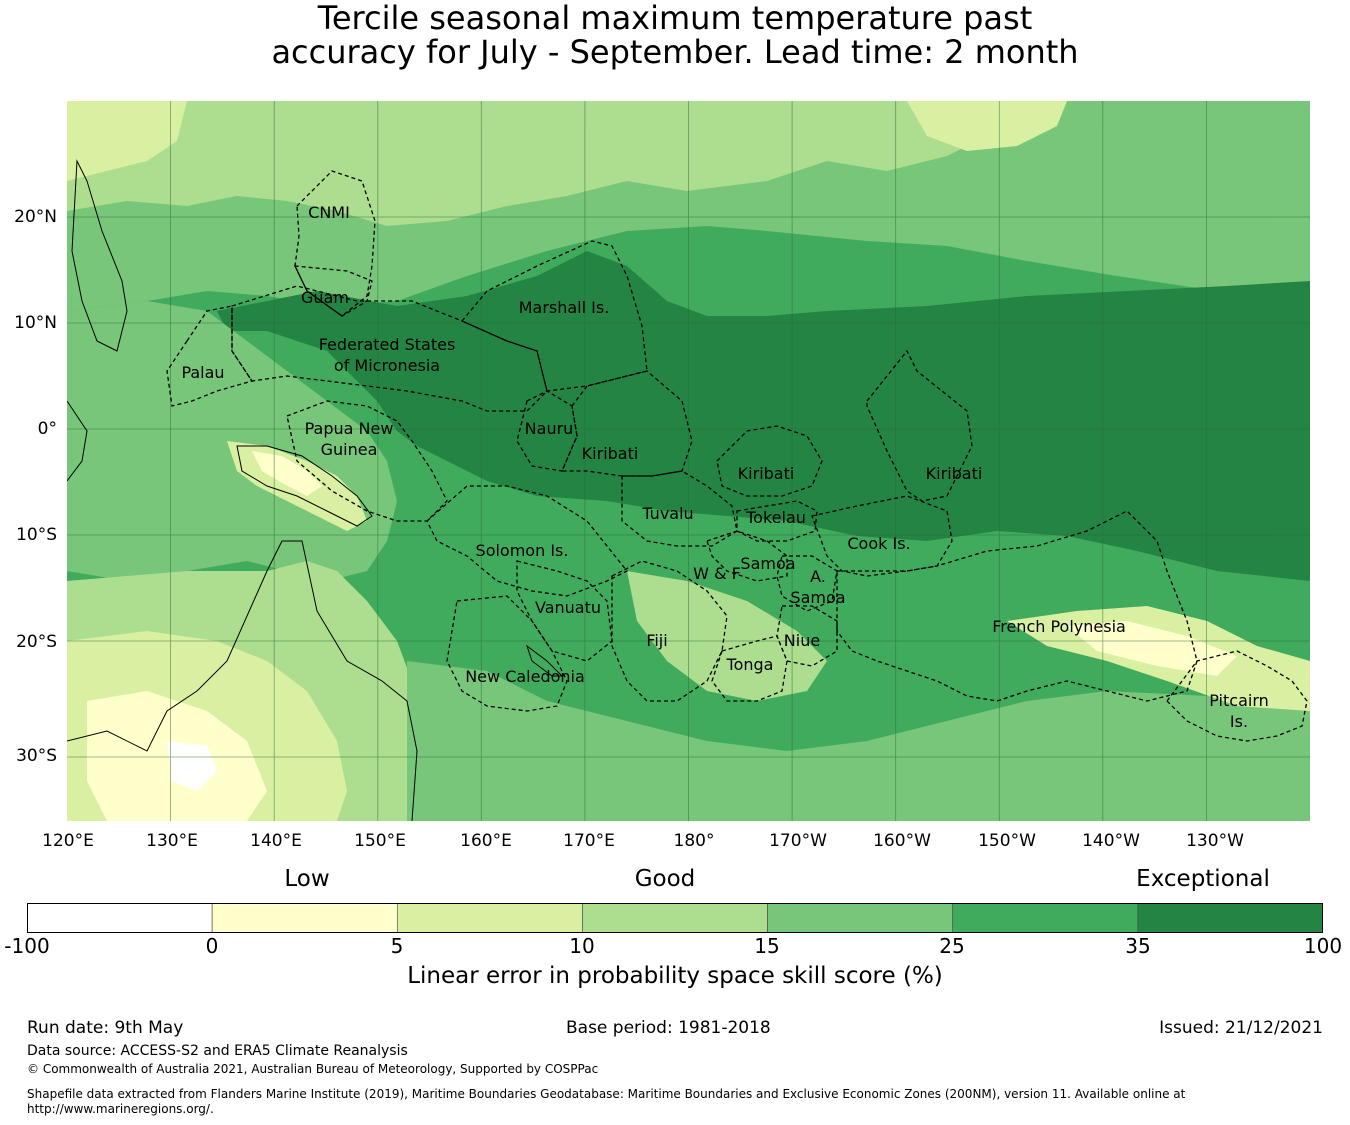  What do you see at coordinates (769, 461) in the screenshot?
I see `eez-kiribati-phoenix` at bounding box center [769, 461].